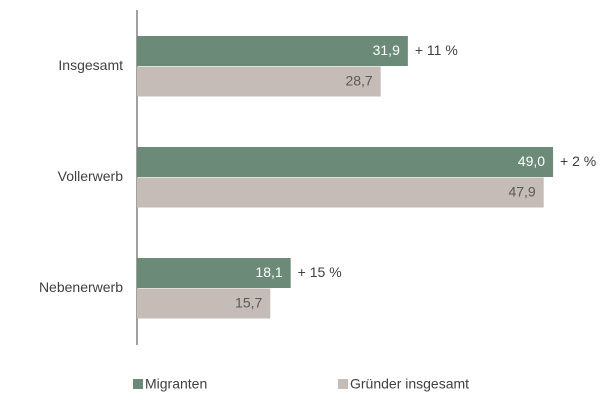 The image size is (614, 400). Describe the element at coordinates (248, 302) in the screenshot. I see `data-label: 15,7` at that location.